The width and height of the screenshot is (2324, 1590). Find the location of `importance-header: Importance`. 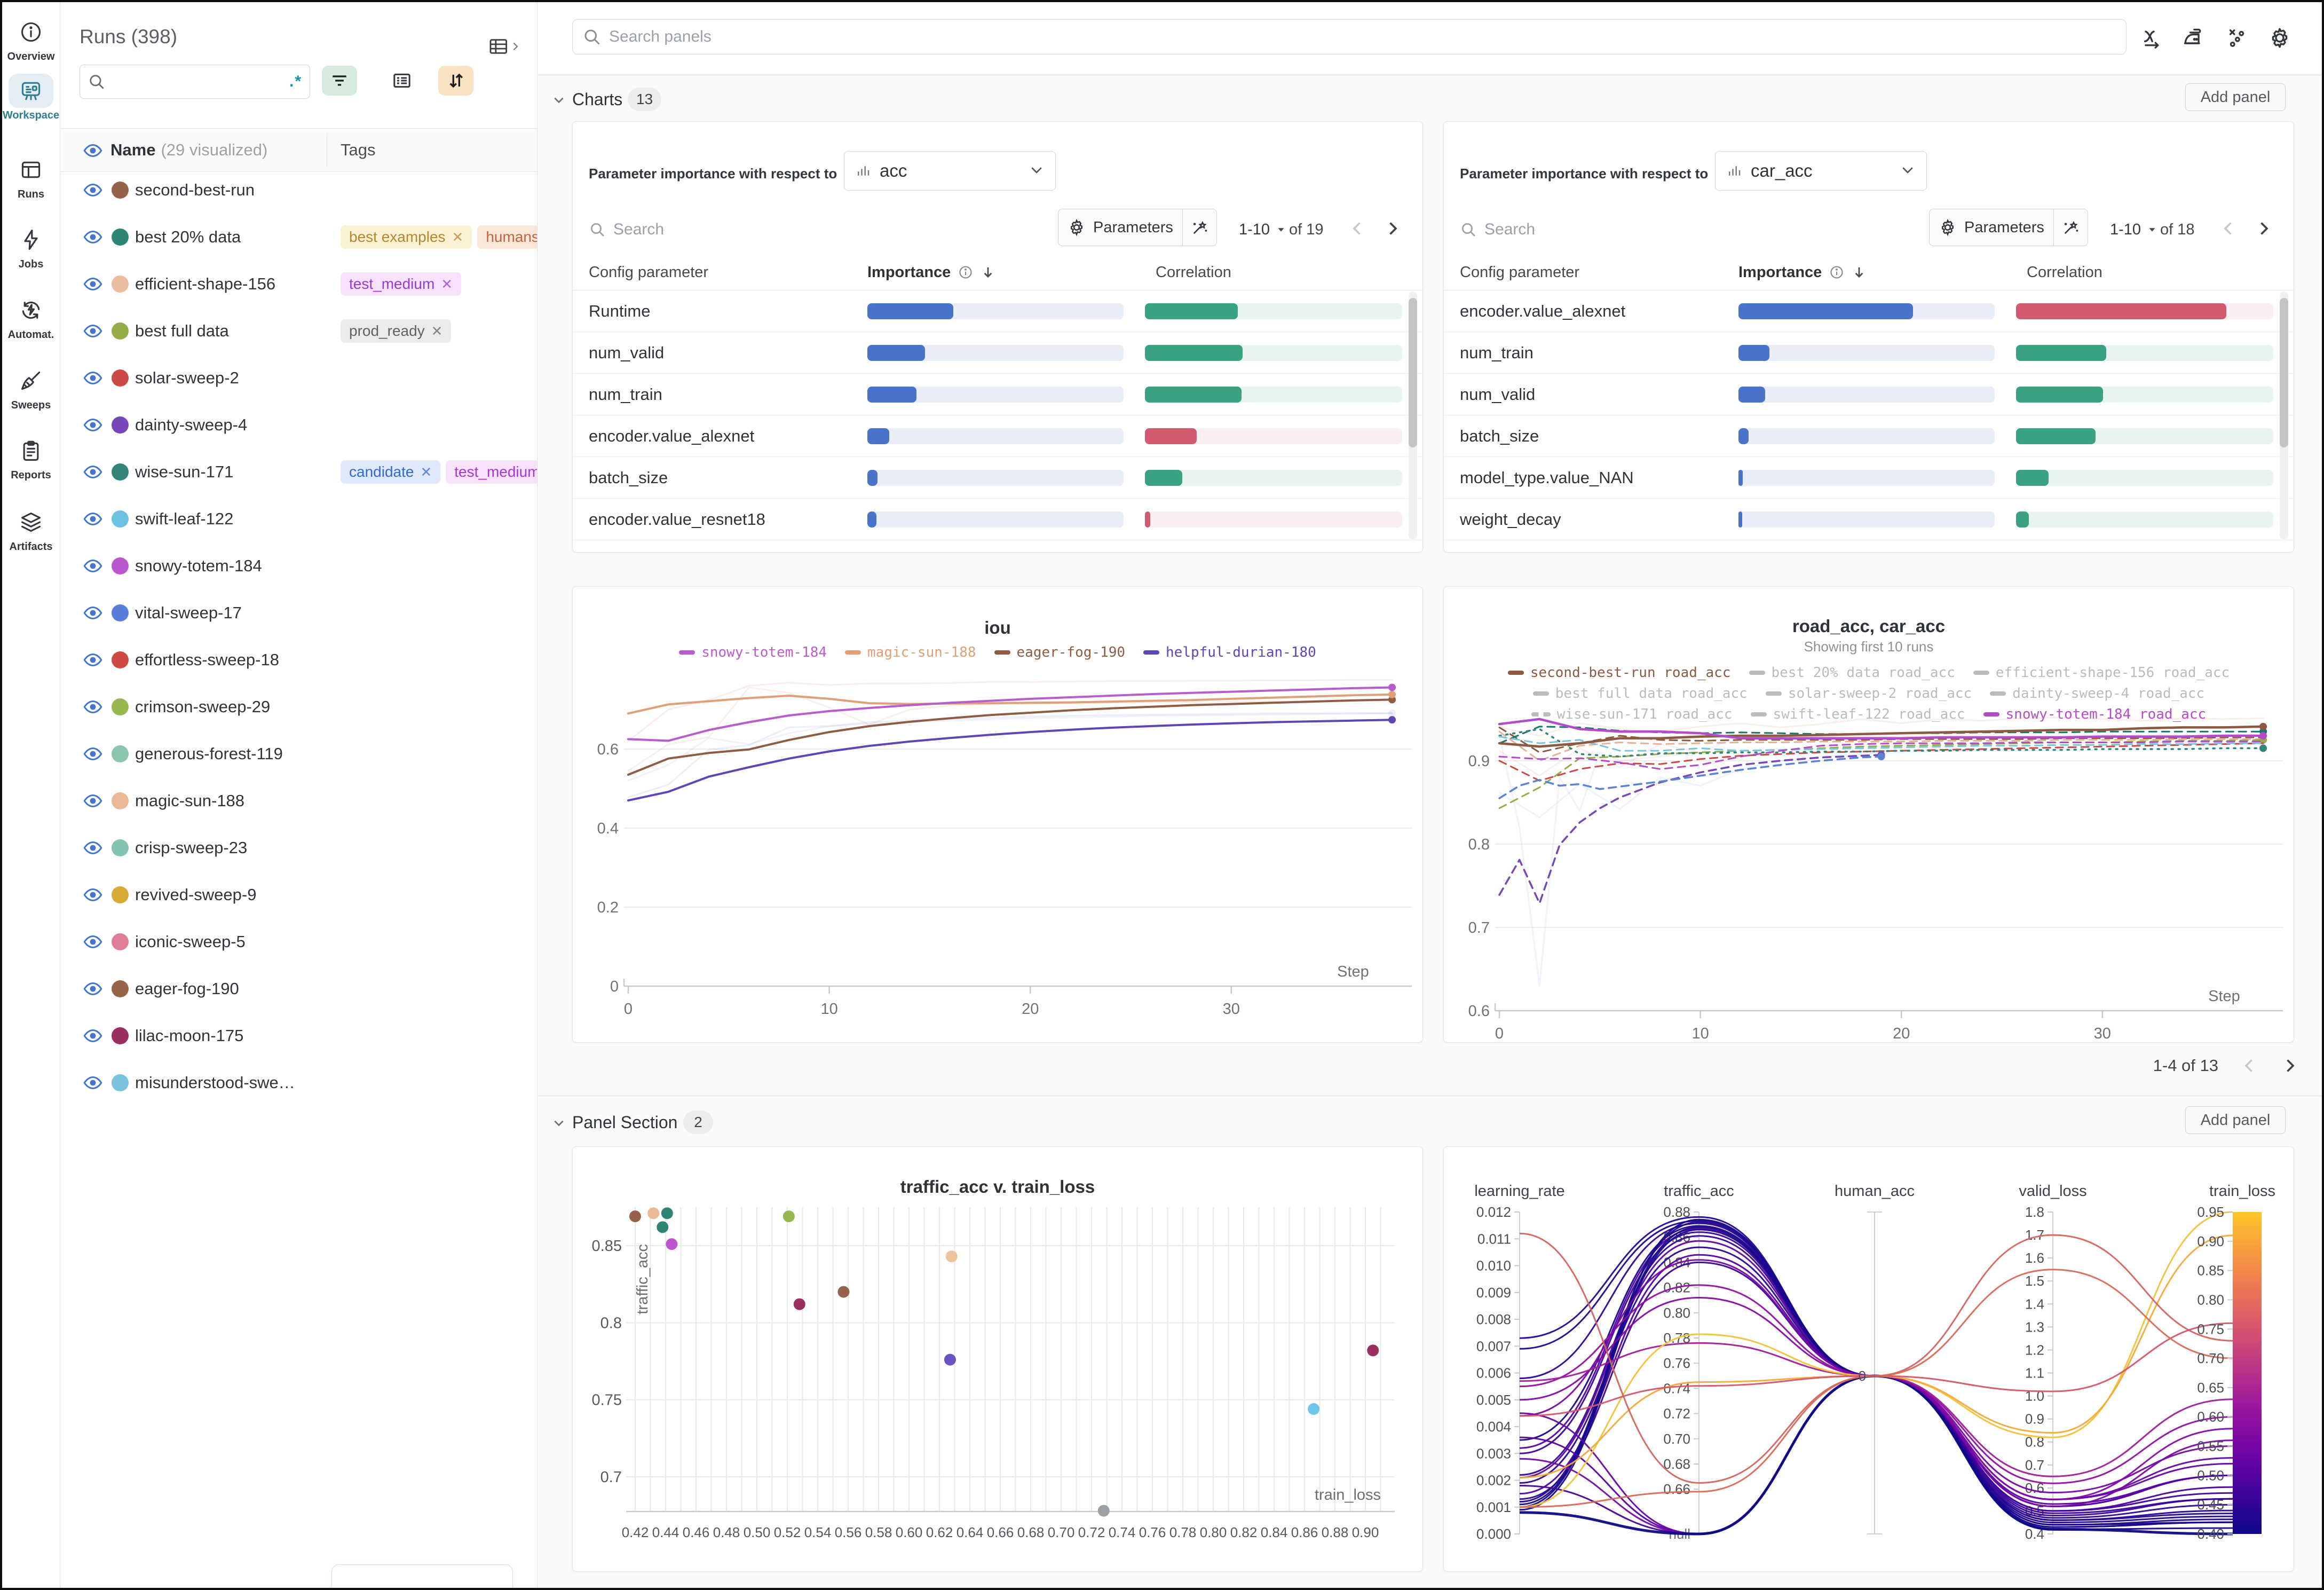

importance-header: Importance is located at coordinates (1802, 272).